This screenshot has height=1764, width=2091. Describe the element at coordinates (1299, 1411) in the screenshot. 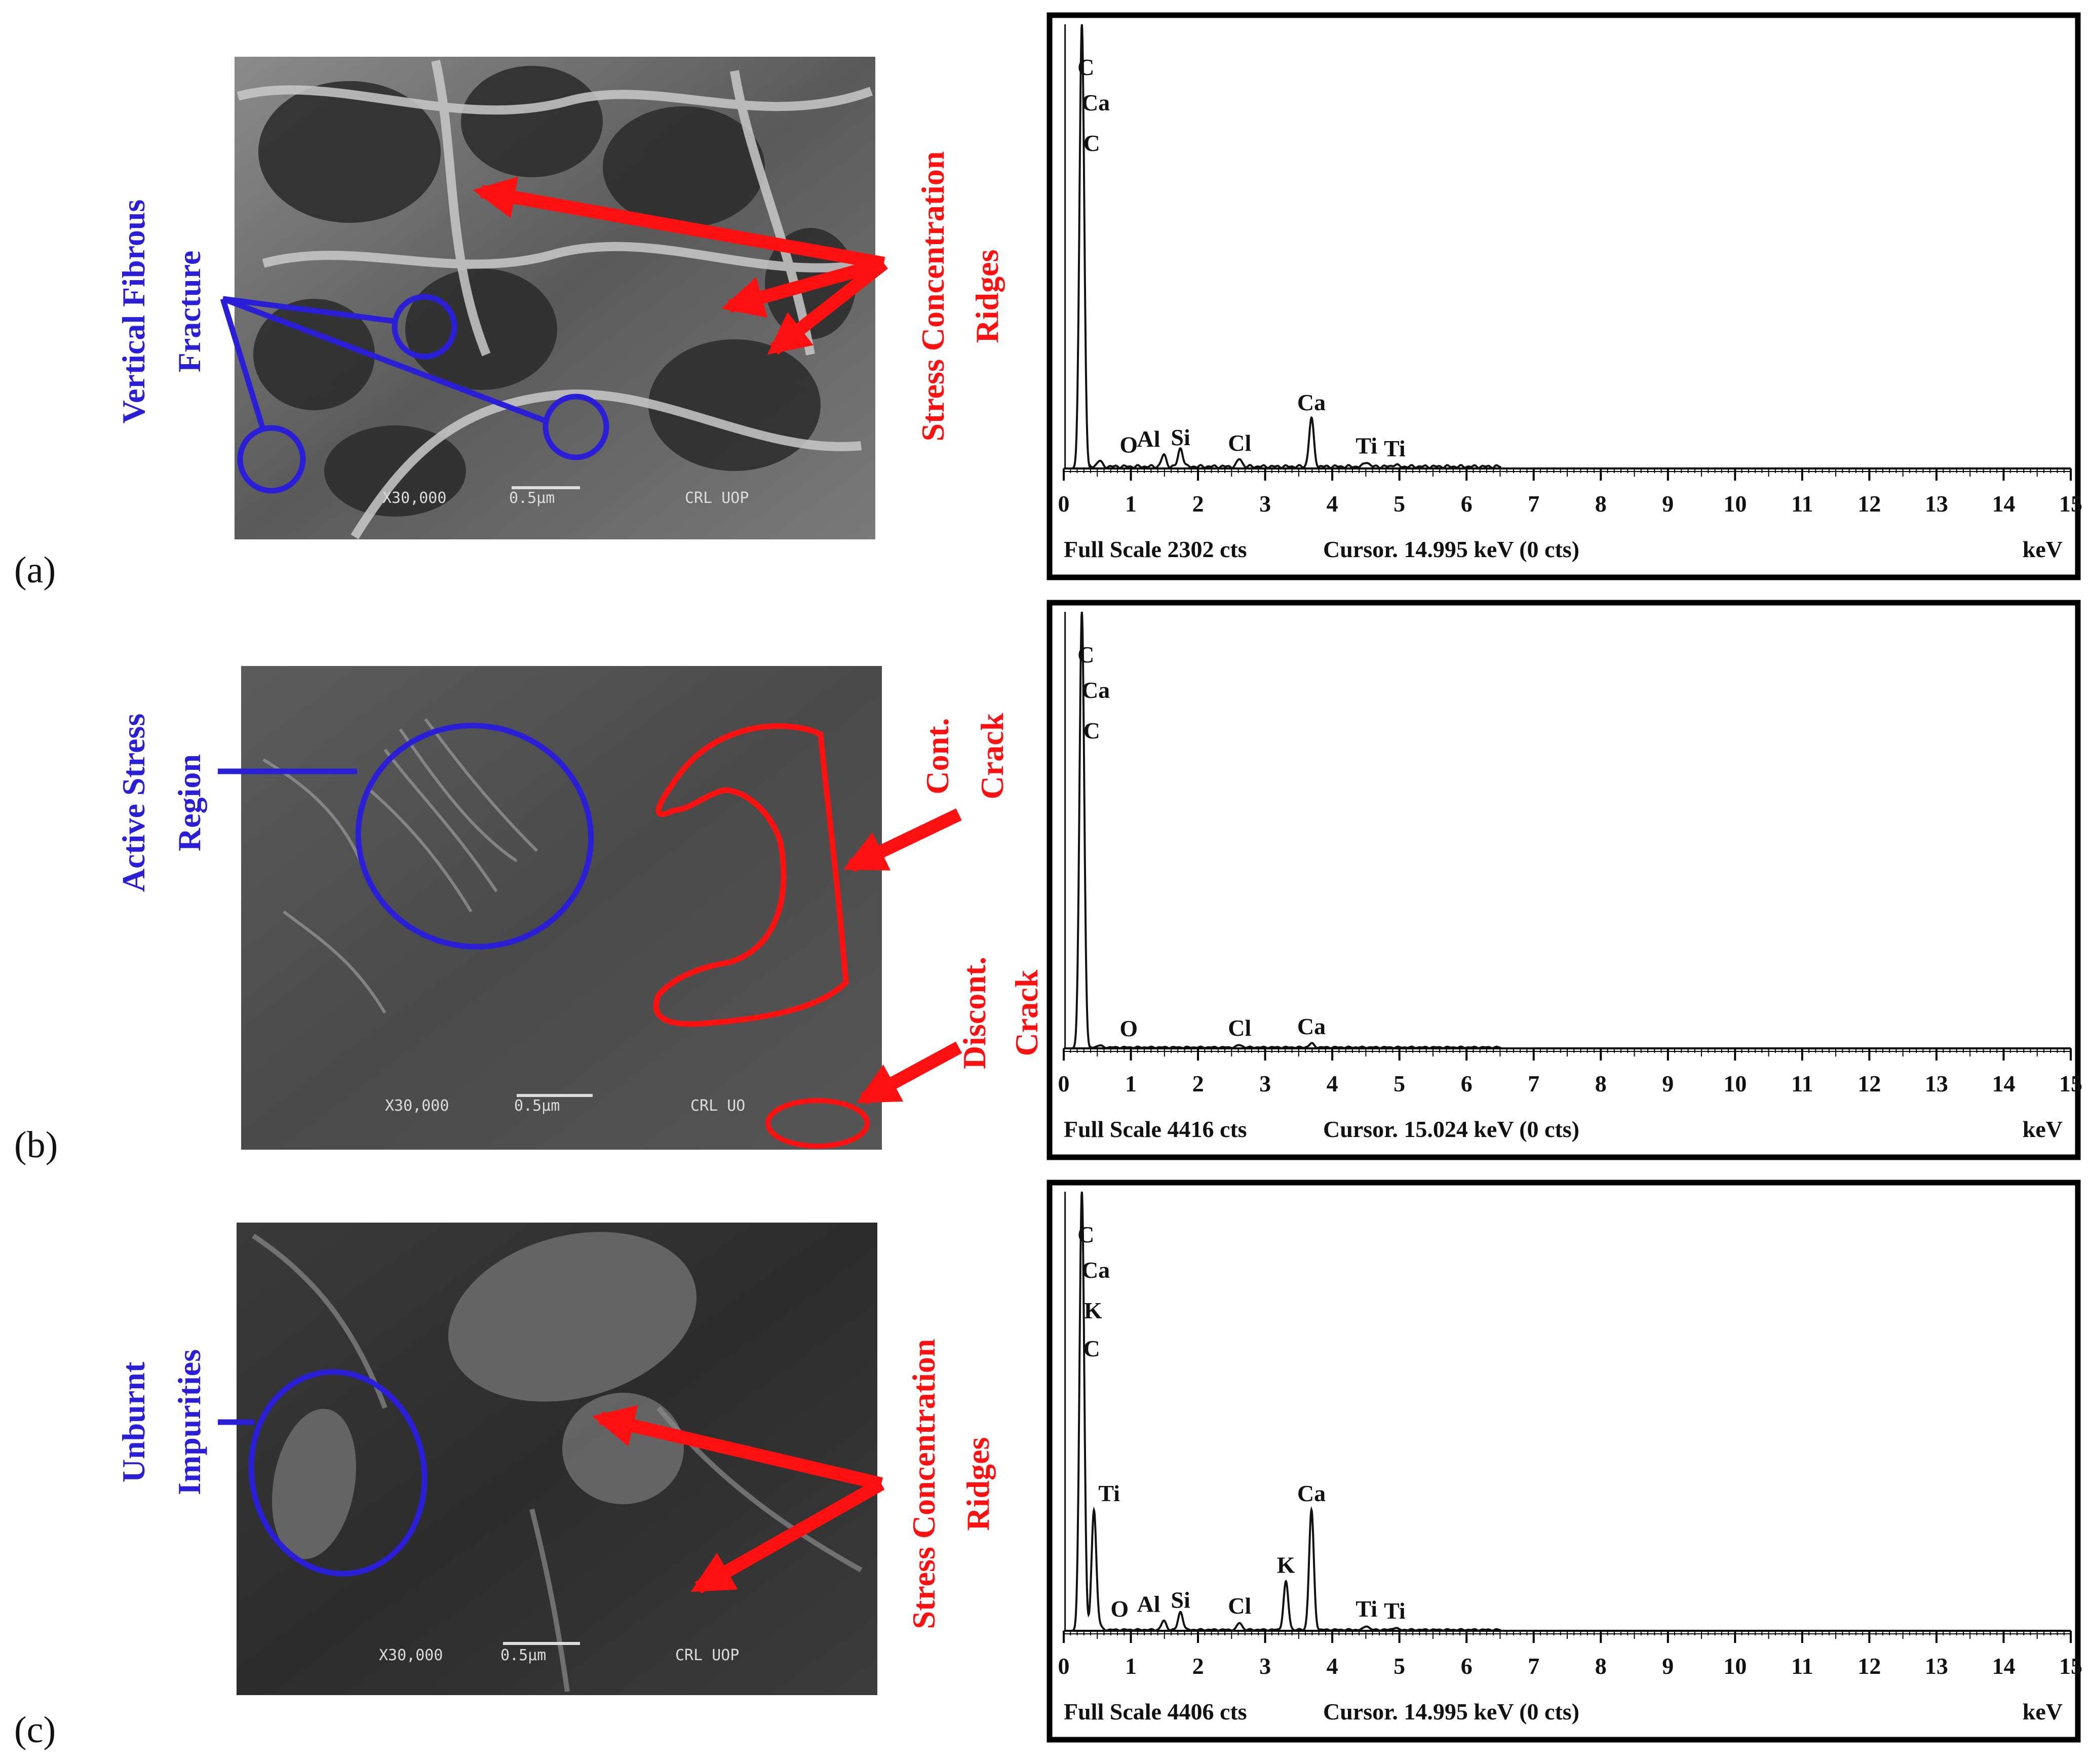

I see `spectrum-trace` at that location.